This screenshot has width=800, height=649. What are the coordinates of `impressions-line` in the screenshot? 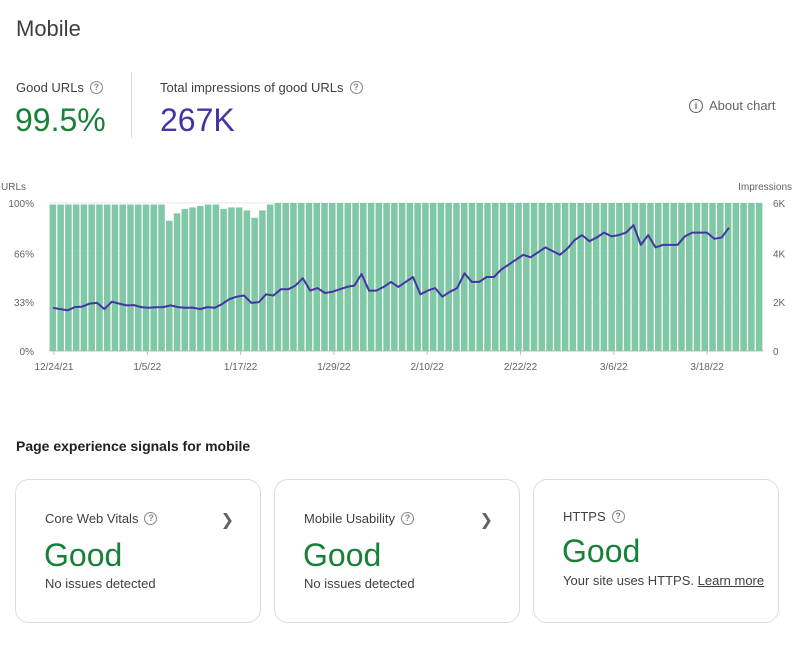 It's located at (391, 268).